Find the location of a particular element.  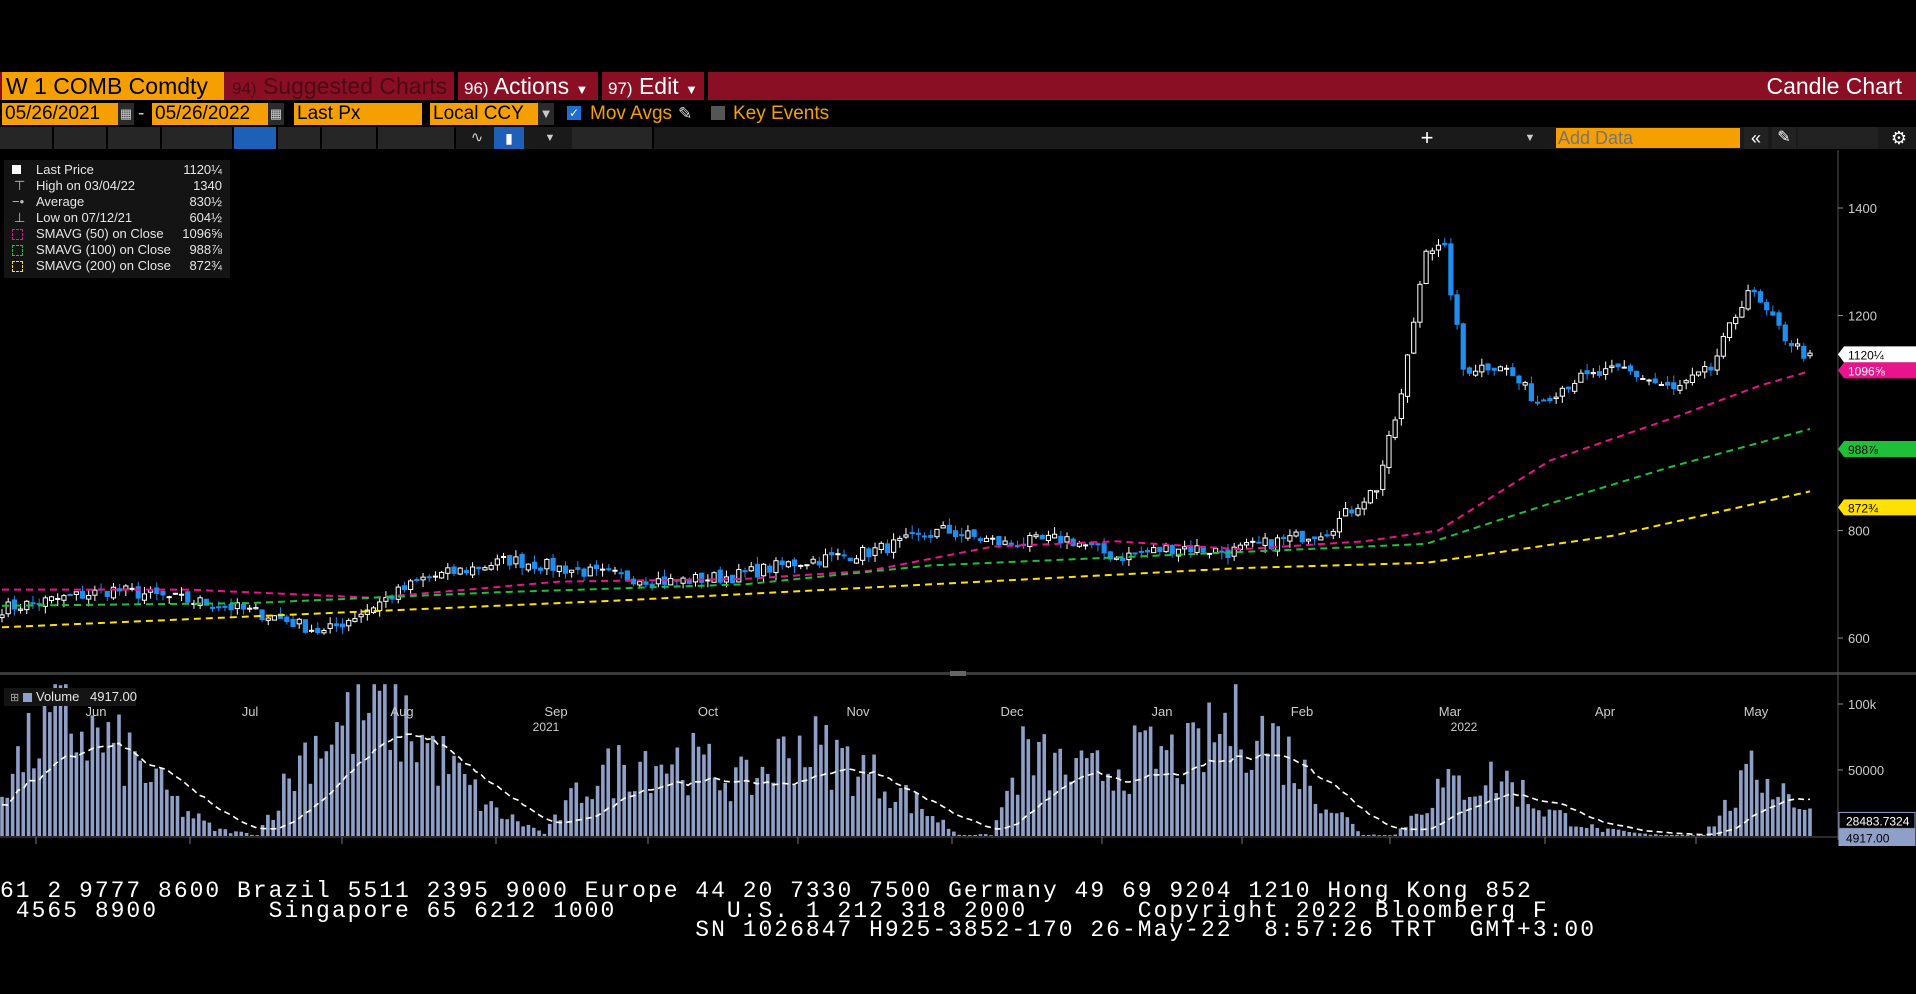

key-events-checkbox is located at coordinates (718, 113).